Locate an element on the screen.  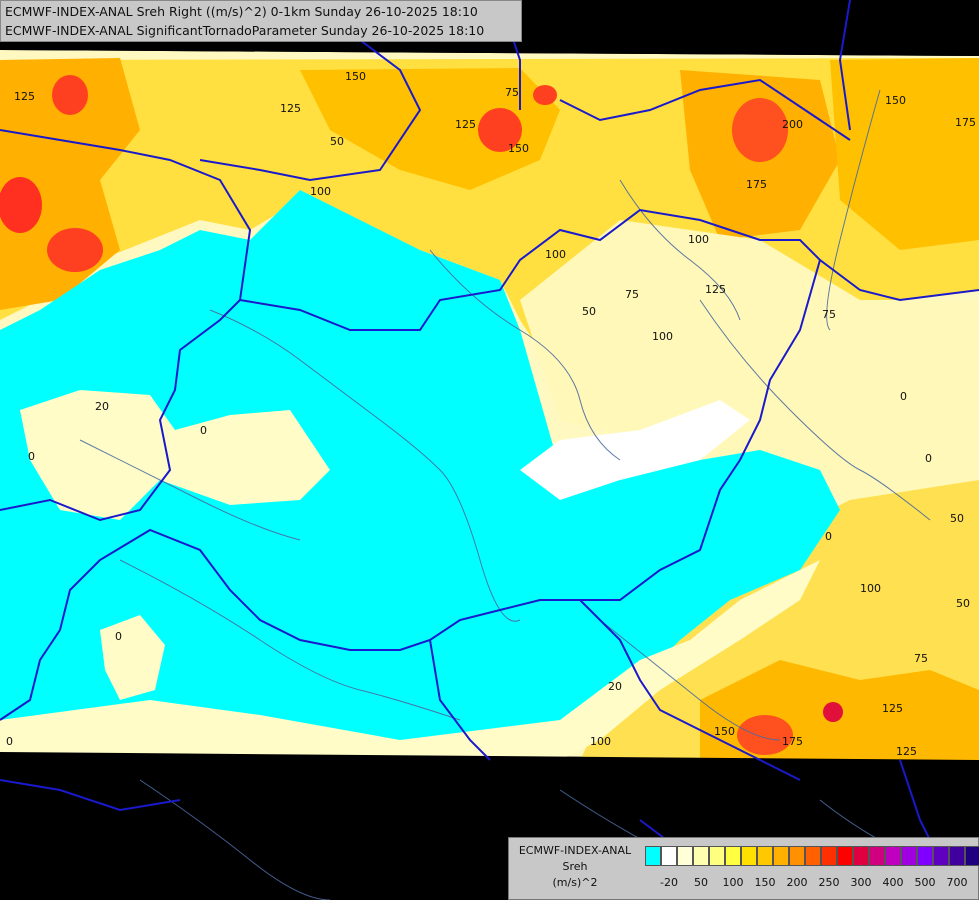
legend-unit: (m/s)^2 is located at coordinates (575, 882).